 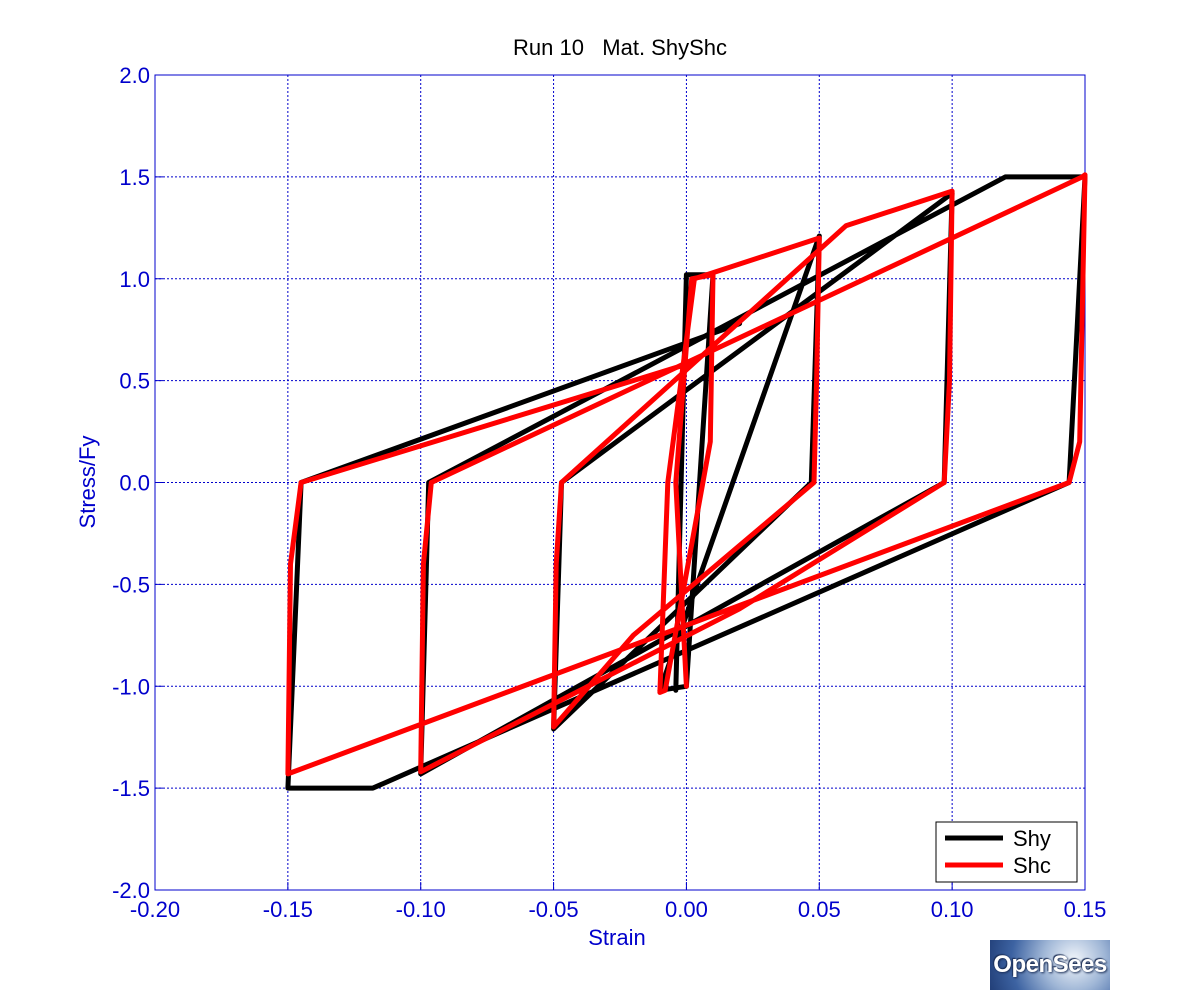 What do you see at coordinates (616, 937) in the screenshot?
I see `x-axis-label: Strain` at bounding box center [616, 937].